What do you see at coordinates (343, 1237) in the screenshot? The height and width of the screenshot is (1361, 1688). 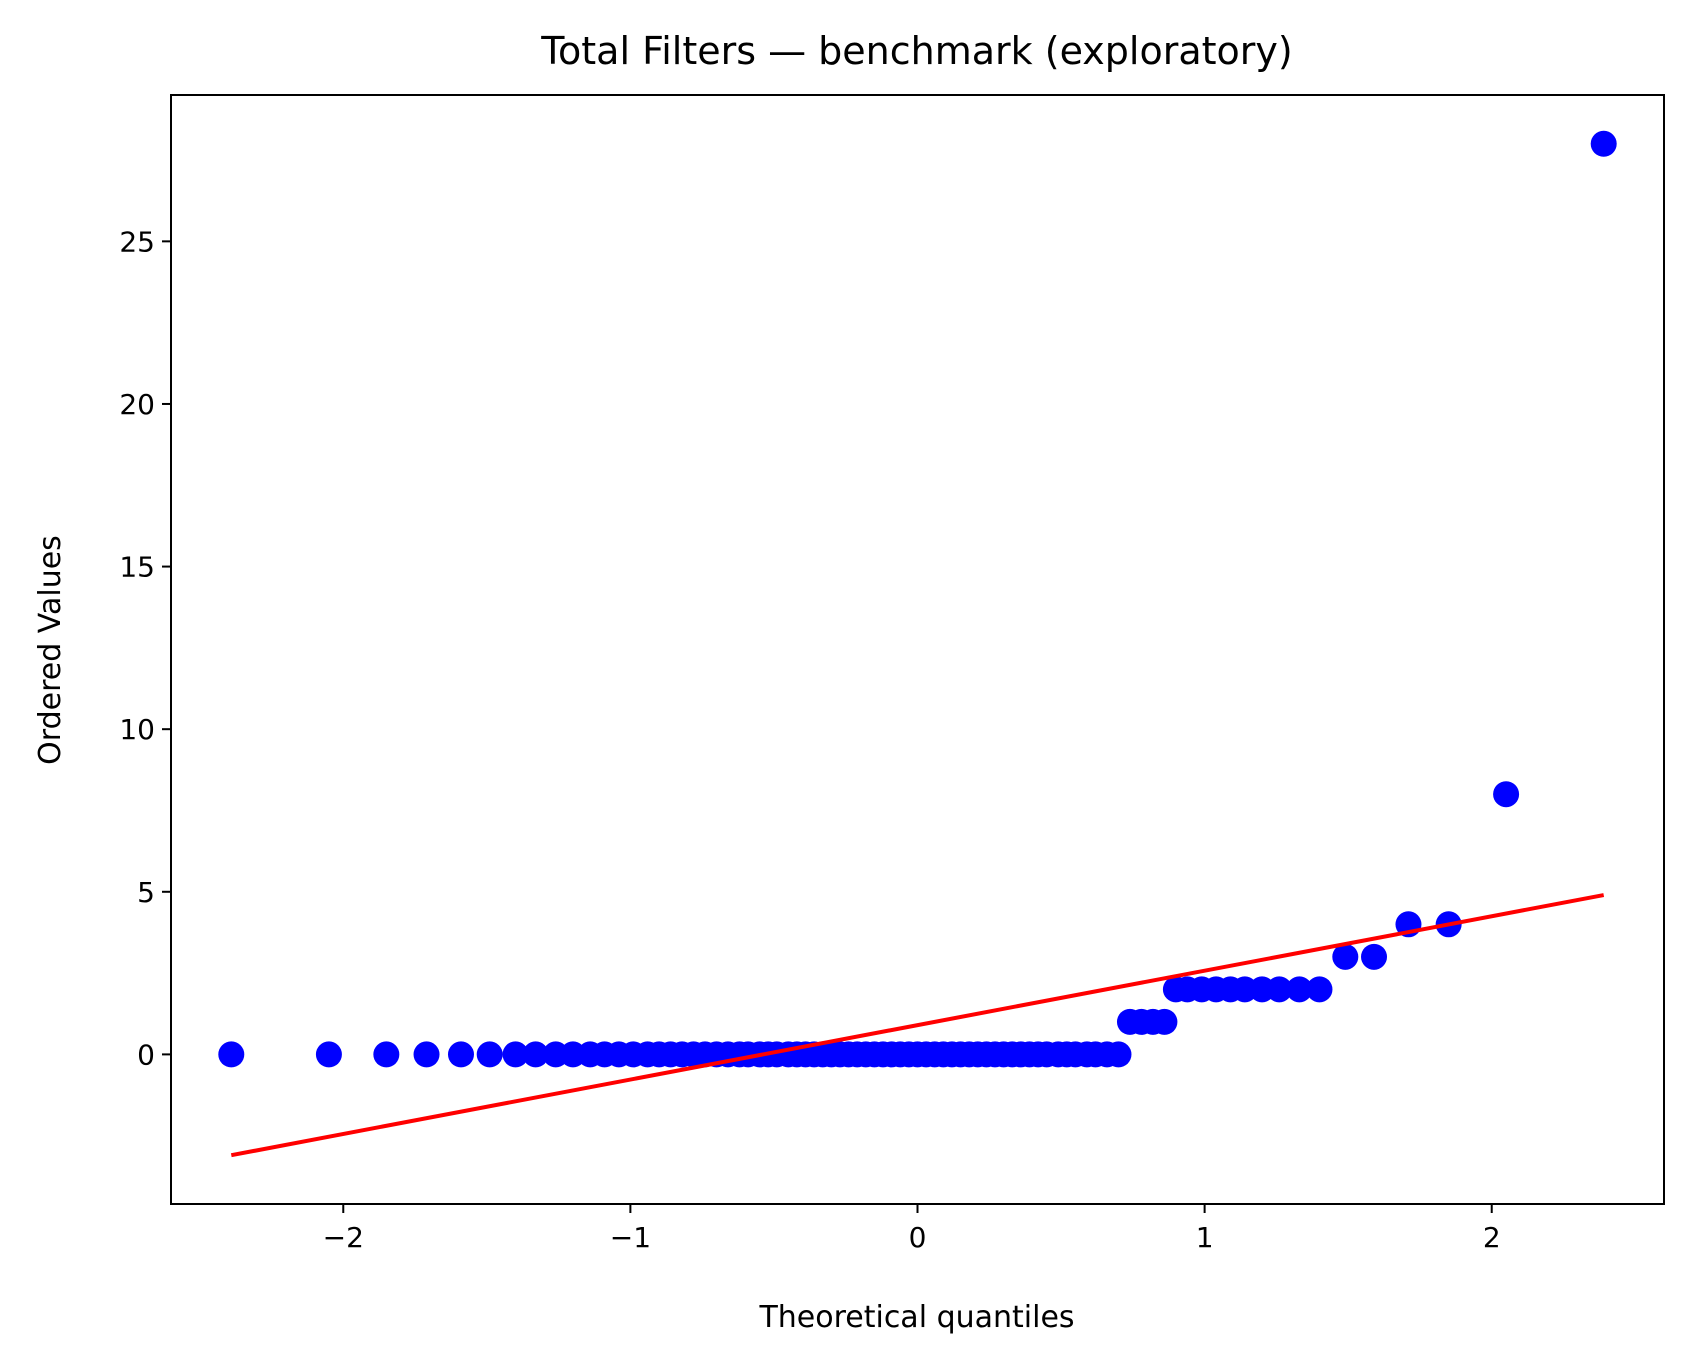 I see `x-tick-label: −2` at bounding box center [343, 1237].